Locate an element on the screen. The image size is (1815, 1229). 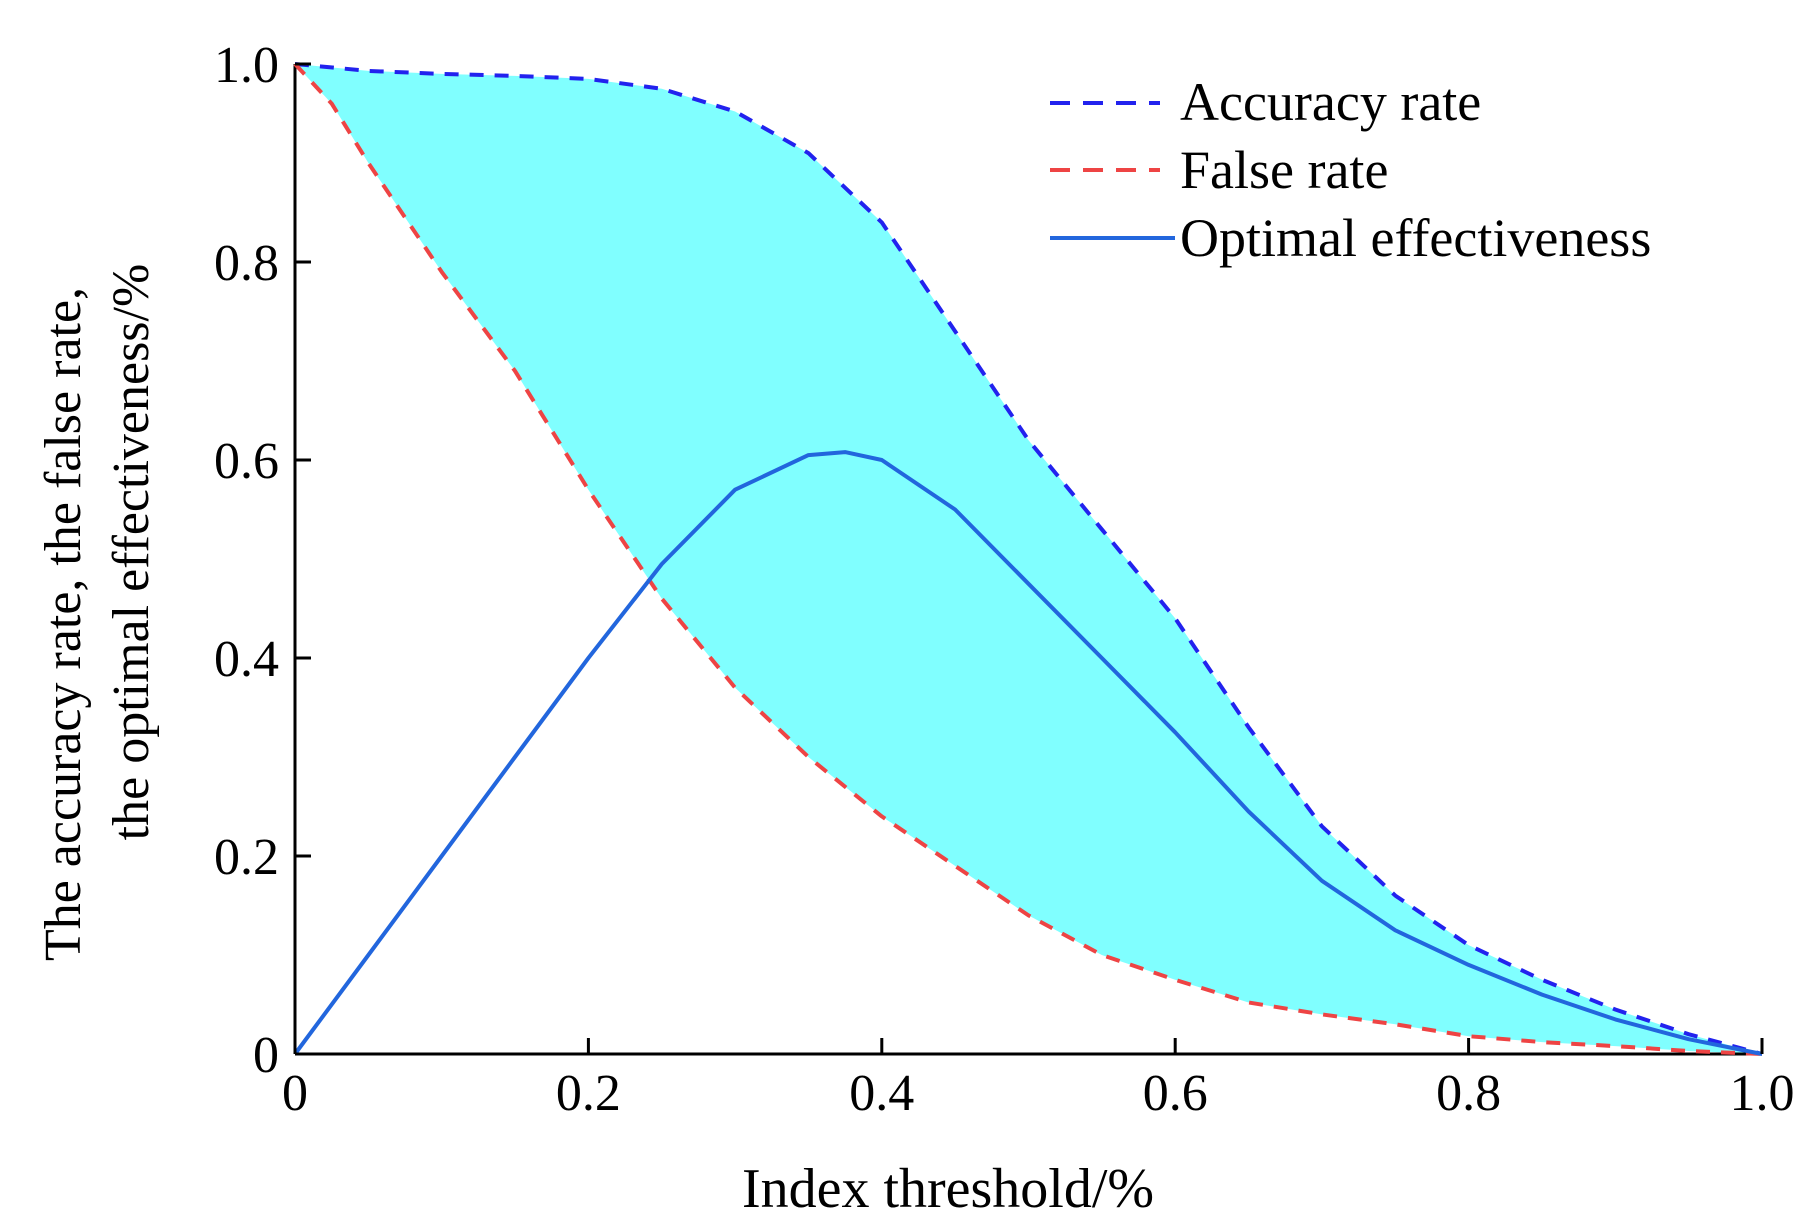
x-tick-label: 0 is located at coordinates (295, 1093).